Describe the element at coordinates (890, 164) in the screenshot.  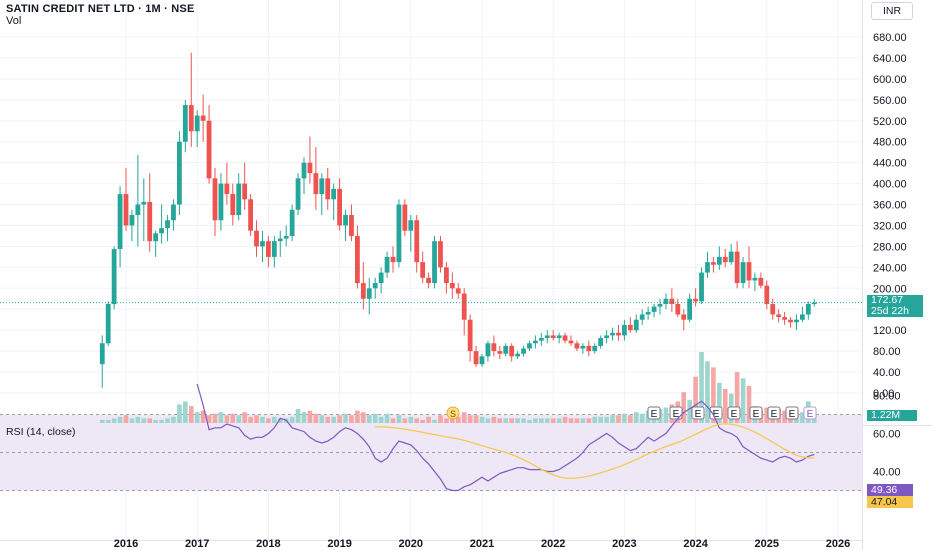
I see `price-tick-label: 440.00` at that location.